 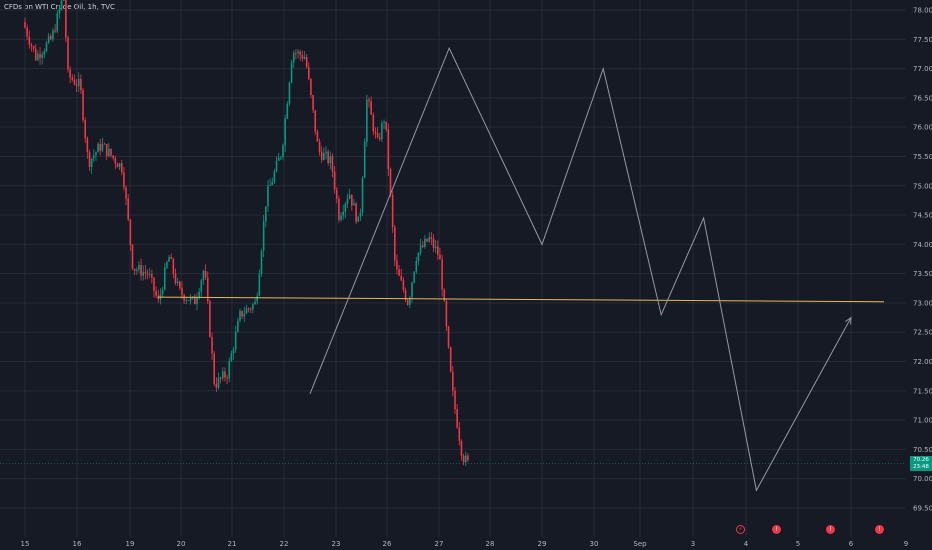 What do you see at coordinates (798, 544) in the screenshot?
I see `time-tick-label: 5` at bounding box center [798, 544].